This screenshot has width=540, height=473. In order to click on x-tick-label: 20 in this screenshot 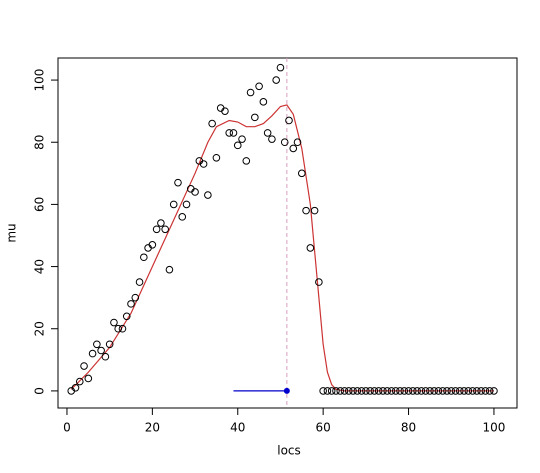, I will do `click(152, 428)`.